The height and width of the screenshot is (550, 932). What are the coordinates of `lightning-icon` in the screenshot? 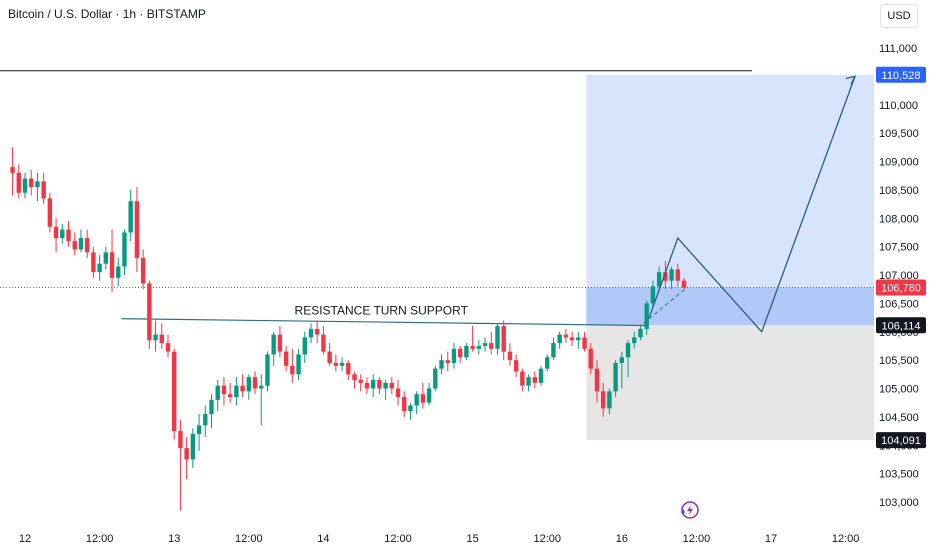 It's located at (690, 510).